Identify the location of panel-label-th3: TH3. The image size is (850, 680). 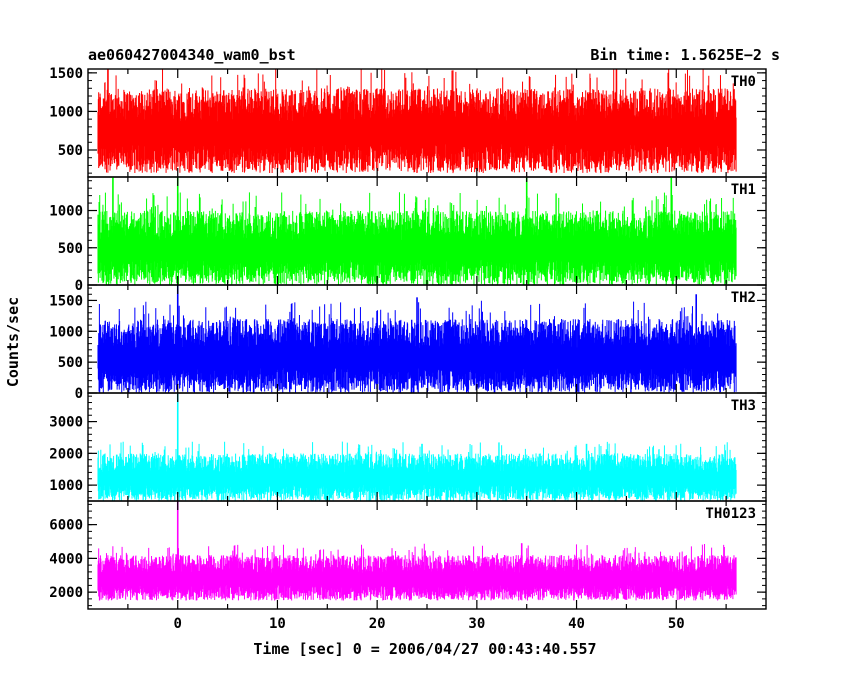
(743, 406).